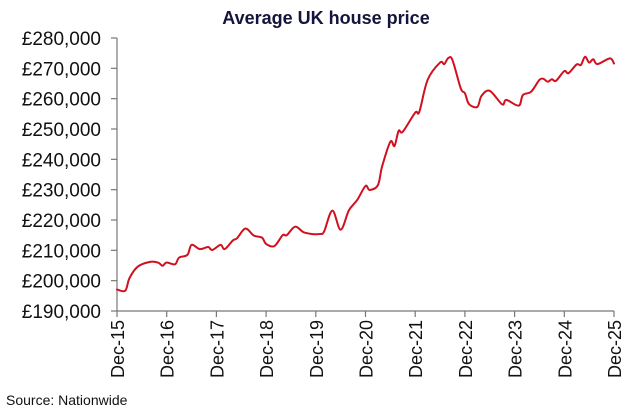 The width and height of the screenshot is (634, 414). I want to click on y-tick-label: £210,000, so click(61, 251).